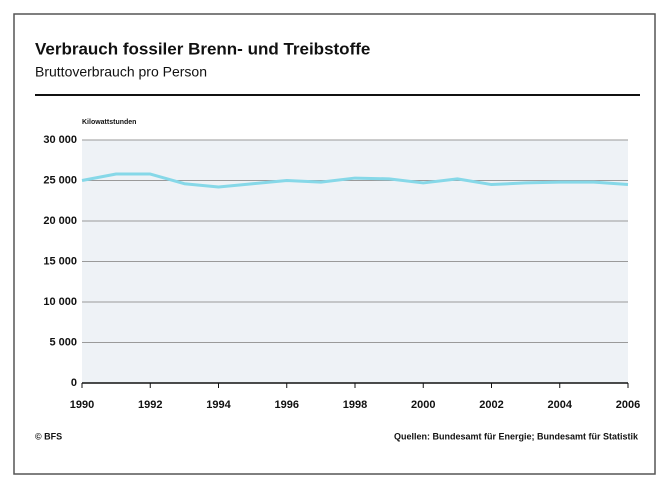  Describe the element at coordinates (60, 261) in the screenshot. I see `y-tick-label: 15 000` at that location.